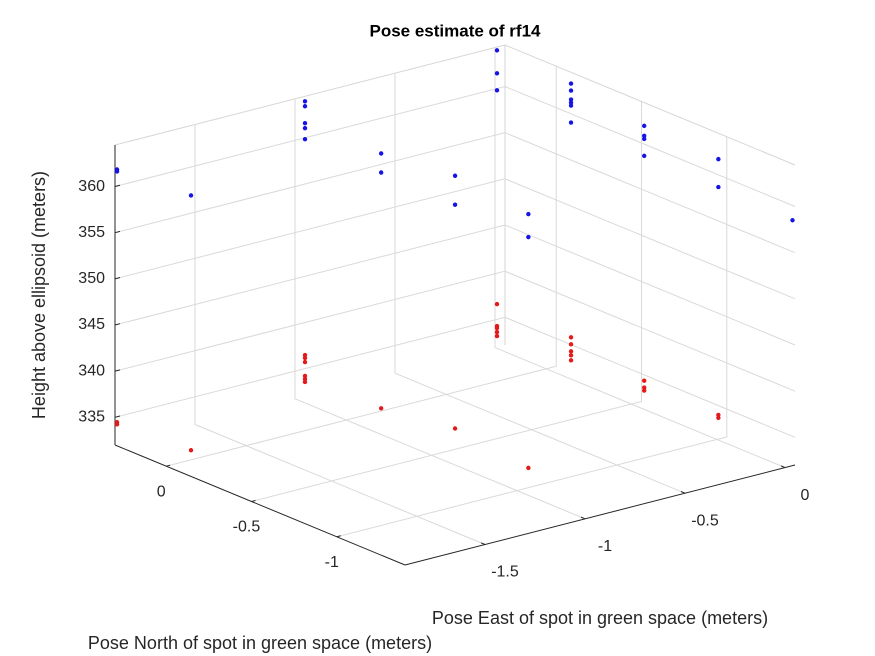 This screenshot has width=875, height=656. Describe the element at coordinates (39, 295) in the screenshot. I see `z-axis-label: Height above ellipsoid (meters)` at that location.